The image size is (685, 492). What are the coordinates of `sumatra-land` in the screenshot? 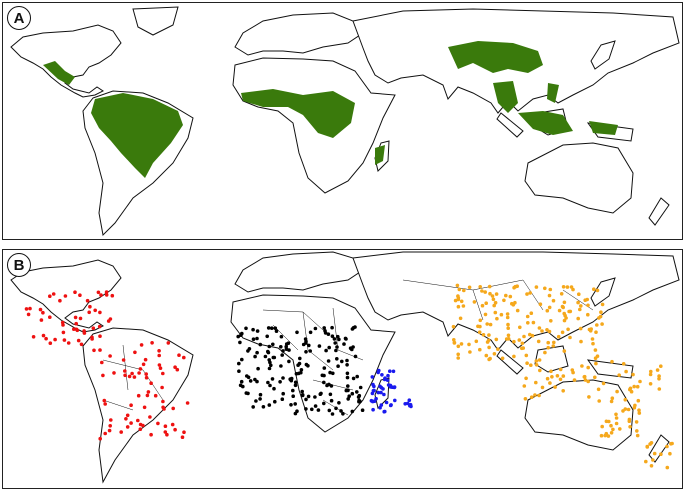 It's located at (510, 362).